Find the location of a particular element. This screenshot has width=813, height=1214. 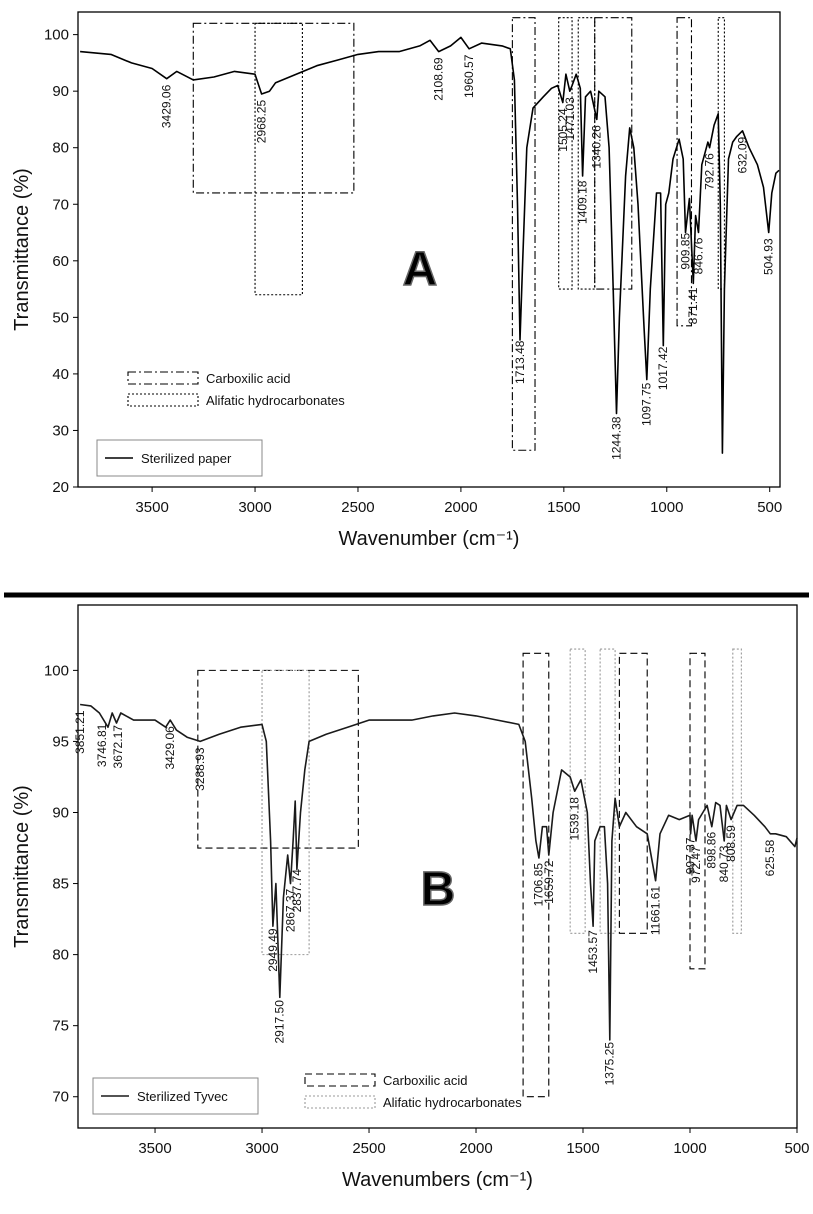

panel-label: B is located at coordinates (438, 889).